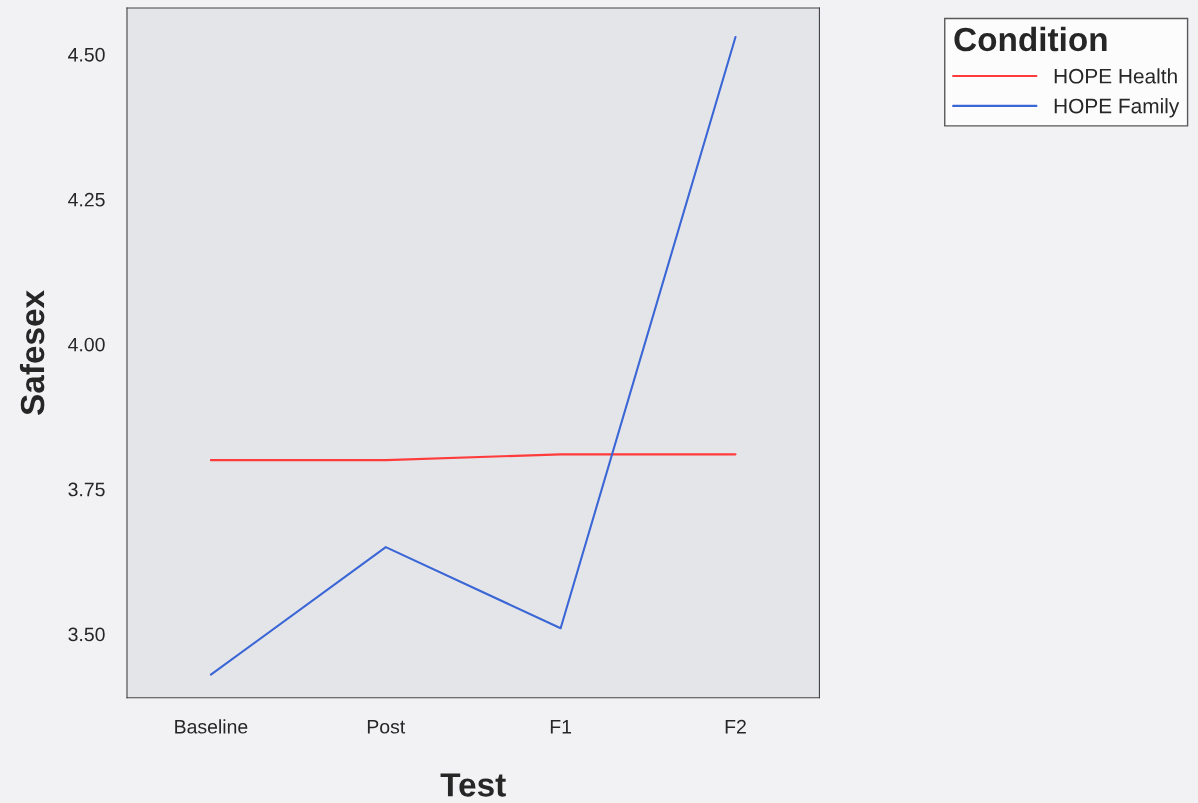  What do you see at coordinates (86, 54) in the screenshot?
I see `y-tick-label: 4.50` at bounding box center [86, 54].